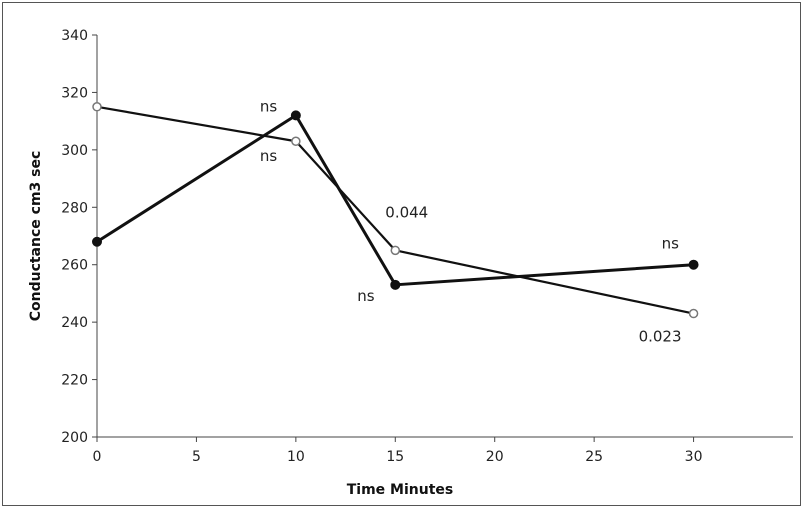 Image resolution: width=805 pixels, height=510 pixels. Describe the element at coordinates (594, 457) in the screenshot. I see `x-tick-label: 25` at that location.